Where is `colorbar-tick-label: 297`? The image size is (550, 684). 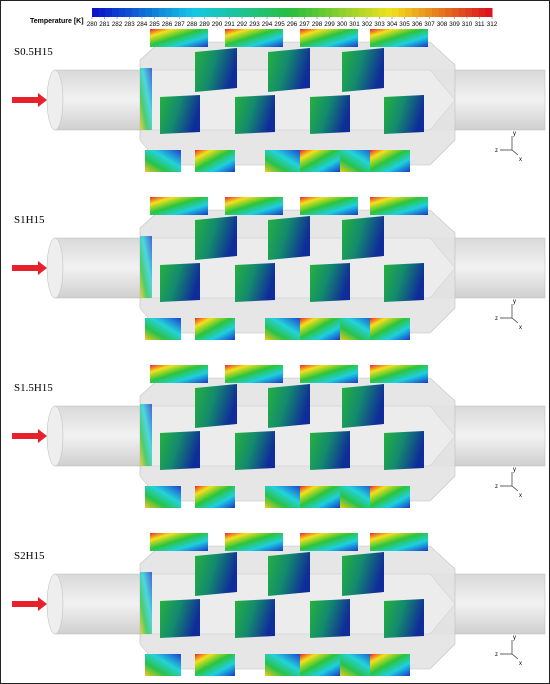
colorbar-tick-label: 297 is located at coordinates (304, 24).